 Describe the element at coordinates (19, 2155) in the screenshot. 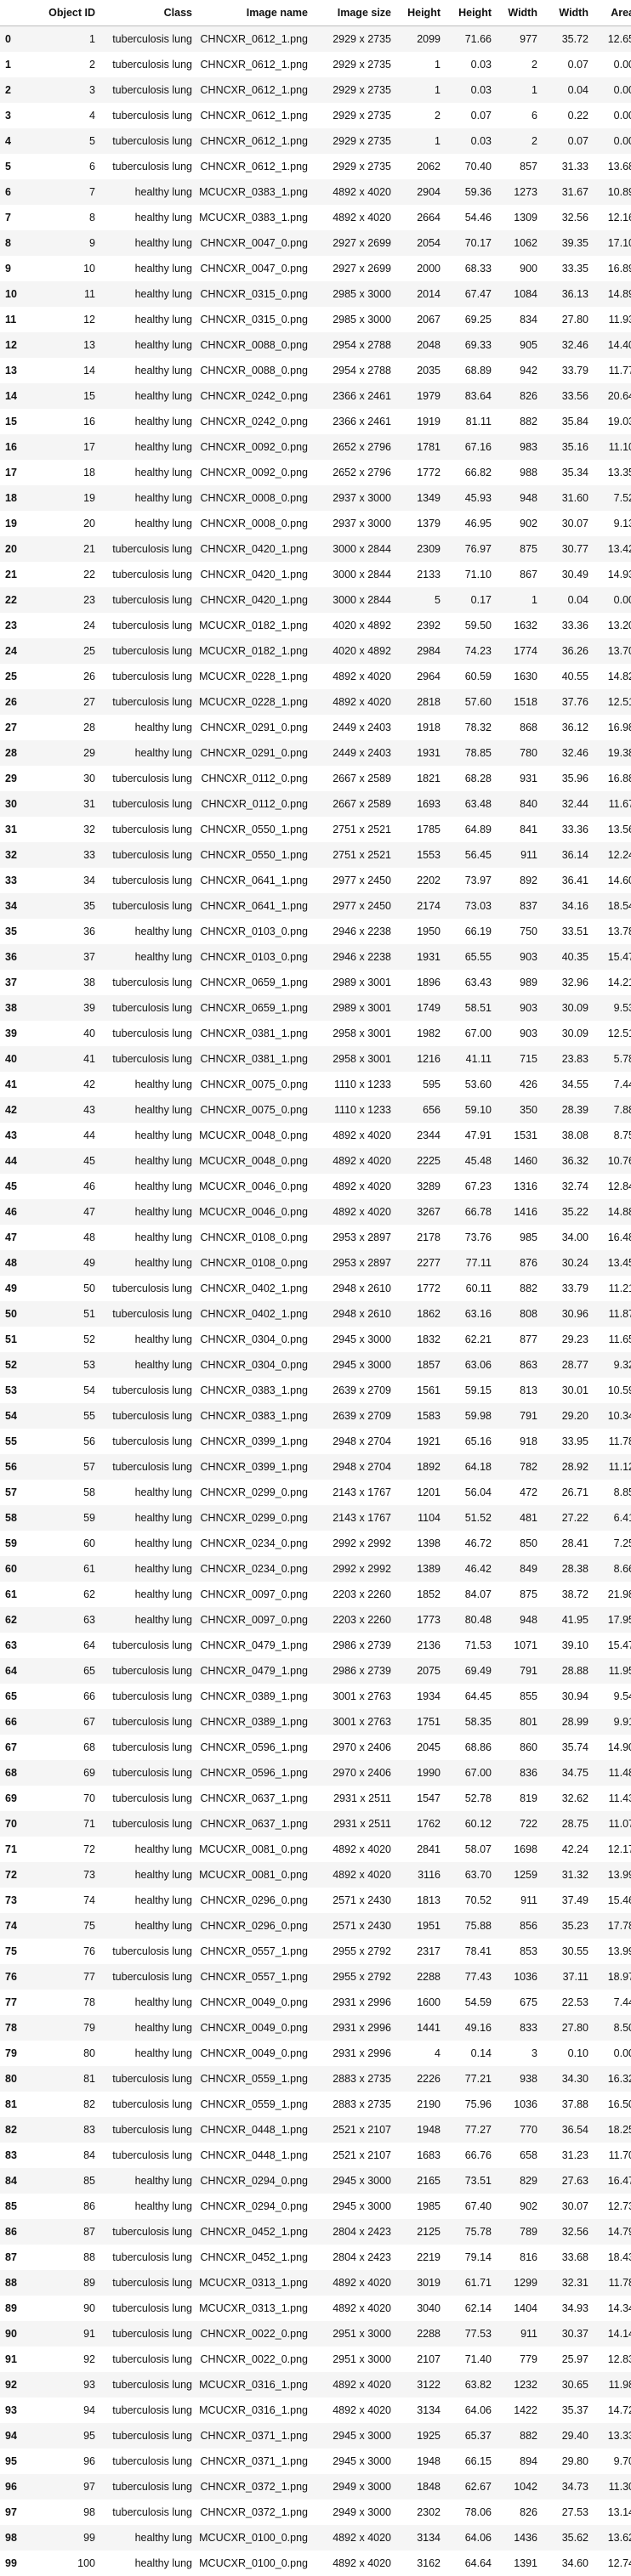

I see `row-index: 83` at that location.